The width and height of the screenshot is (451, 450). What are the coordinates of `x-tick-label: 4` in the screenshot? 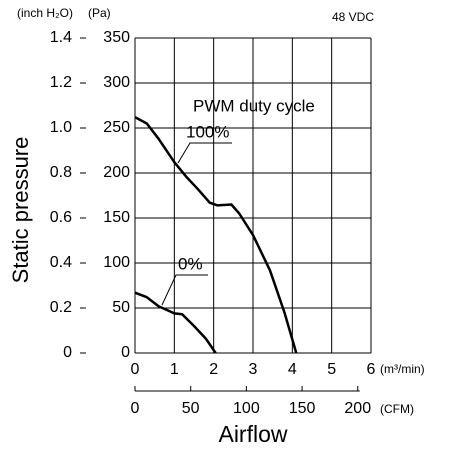 It's located at (292, 369).